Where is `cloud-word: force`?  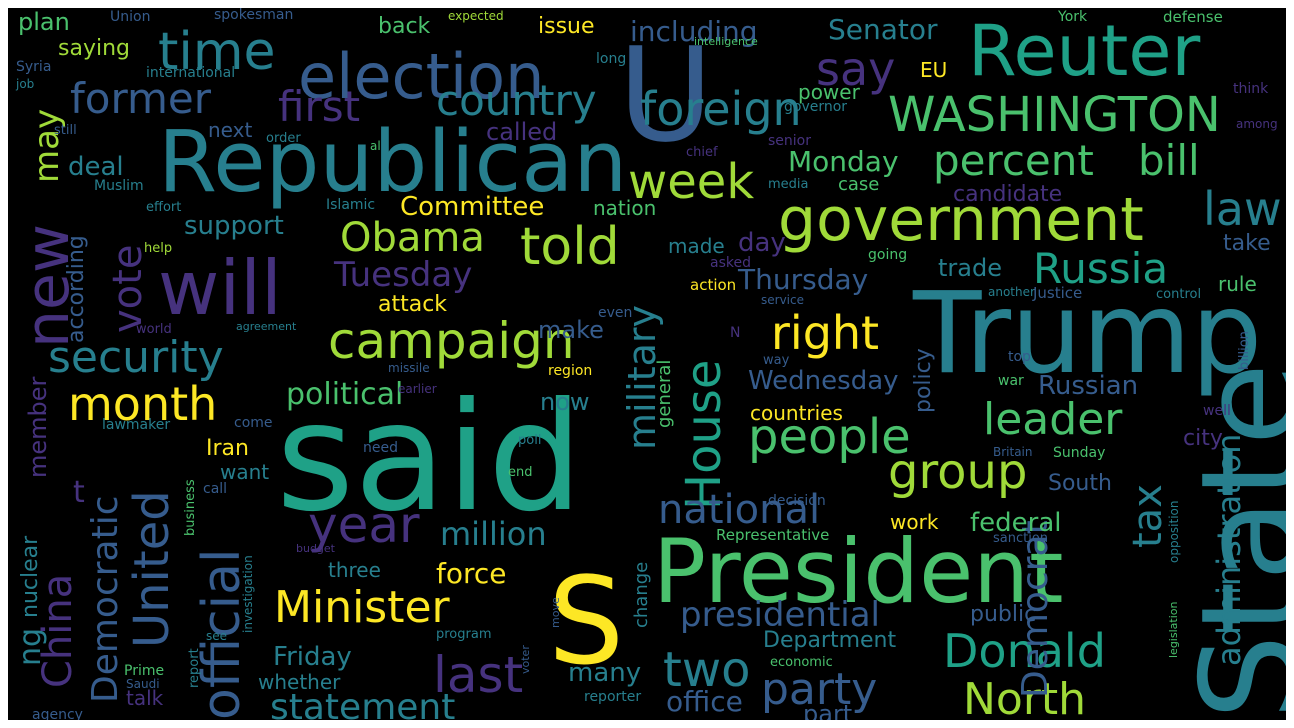 cloud-word: force is located at coordinates (471, 573).